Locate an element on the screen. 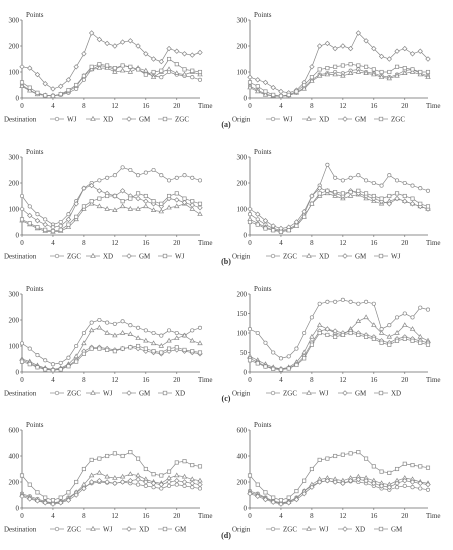 Image resolution: width=453 pixels, height=550 pixels. x-tick-label: 4 is located at coordinates (281, 243).